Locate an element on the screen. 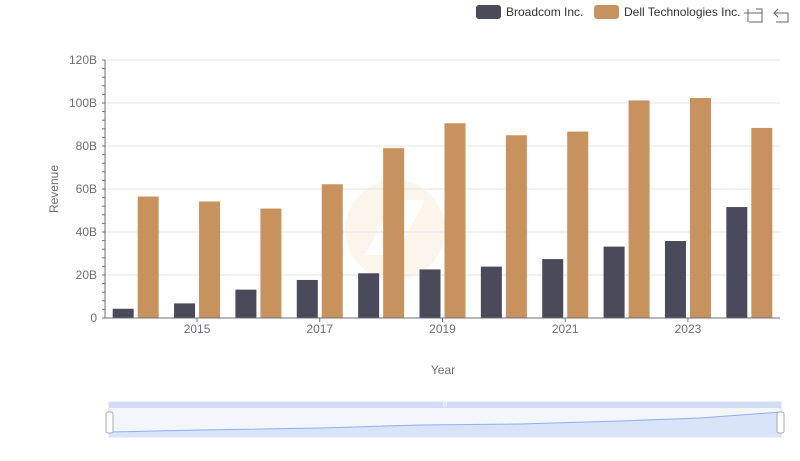 The height and width of the screenshot is (461, 800). y-axis-title: Revenue is located at coordinates (54, 189).